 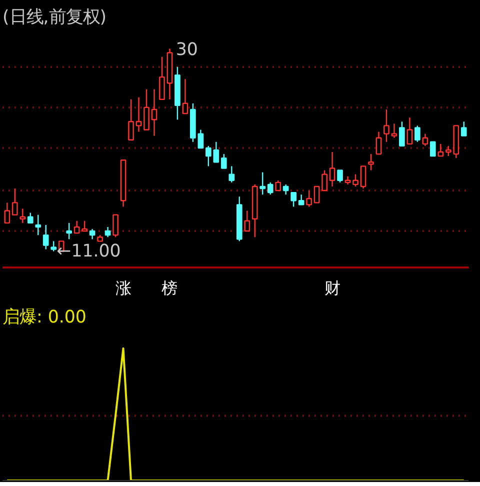 What do you see at coordinates (187, 50) in the screenshot?
I see `annotation: 30` at bounding box center [187, 50].